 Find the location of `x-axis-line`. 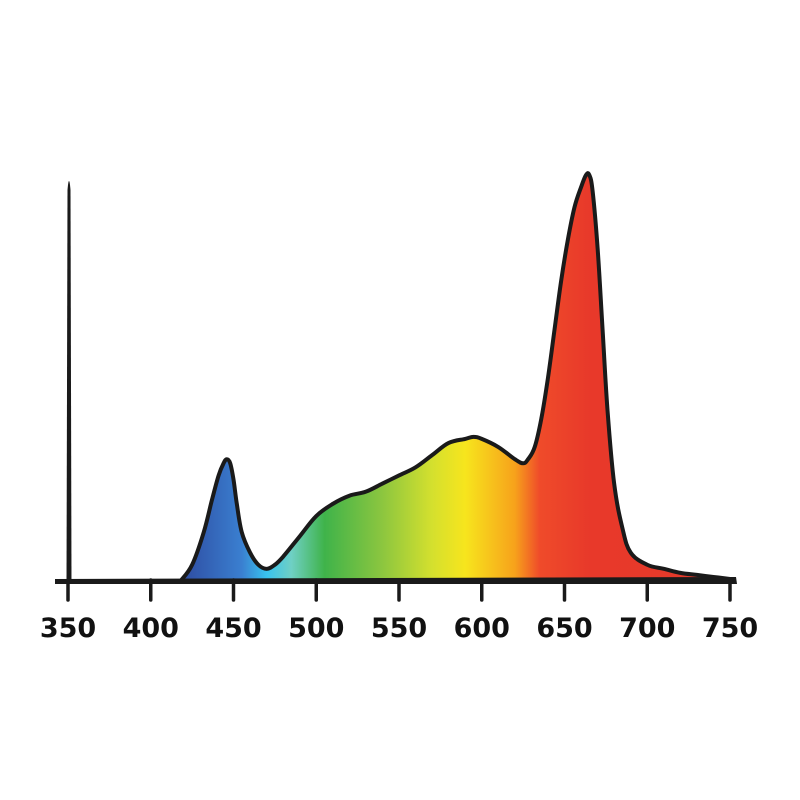

x-axis-line is located at coordinates (396, 580).